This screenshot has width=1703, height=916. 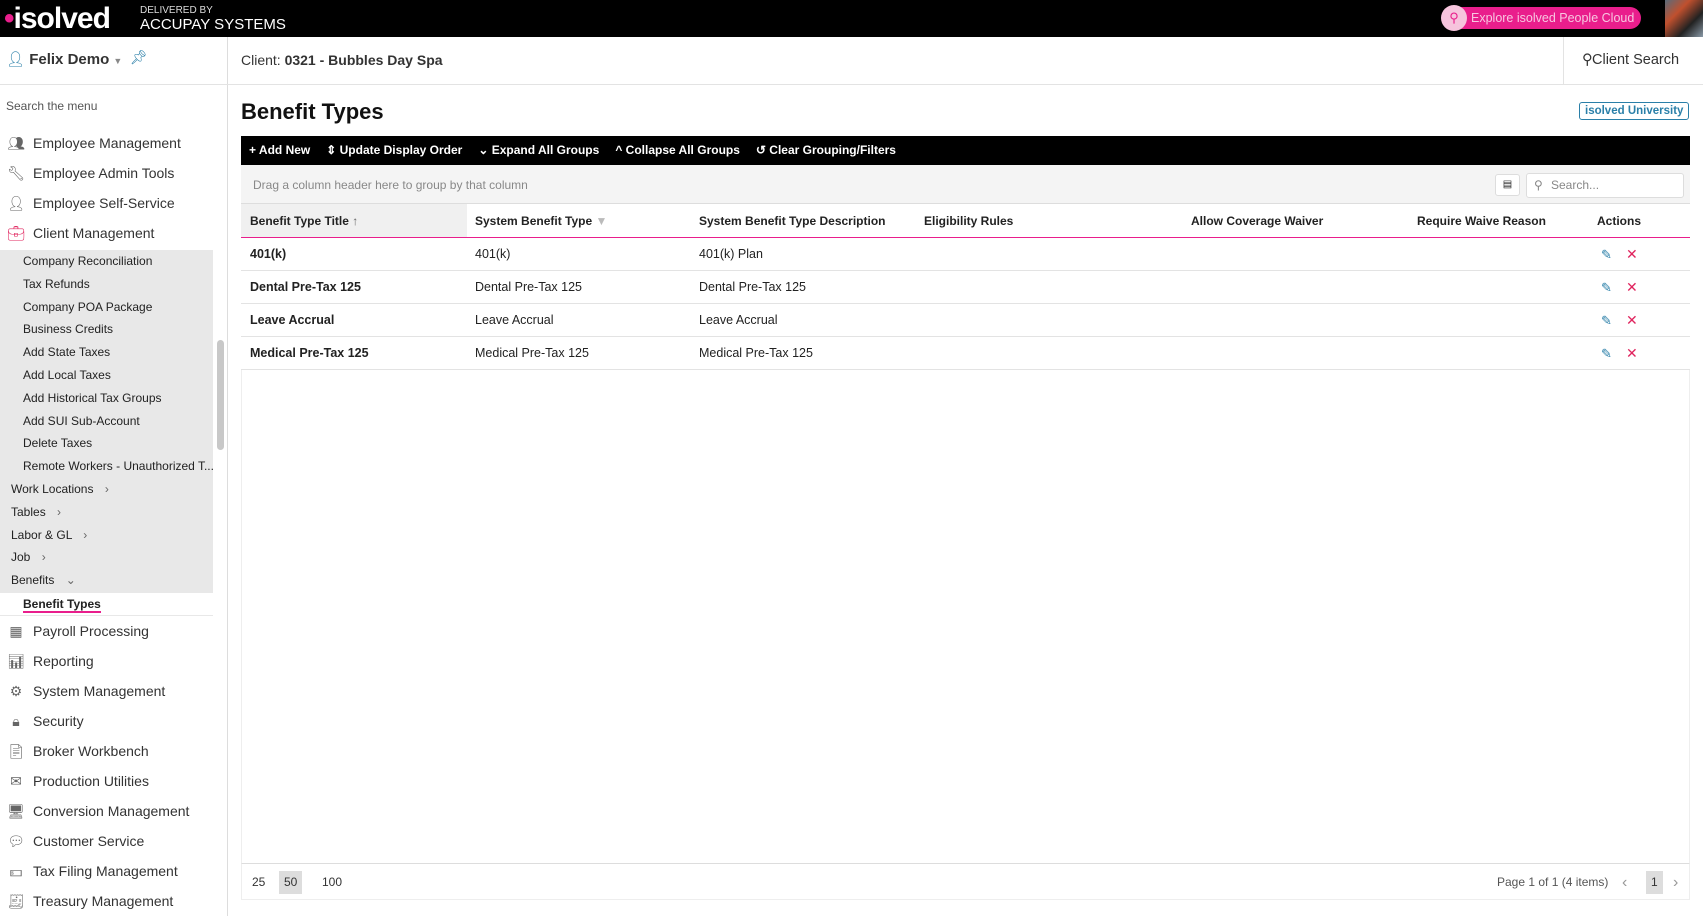 I want to click on page-info: Page 1 of 1 (4 items), so click(x=1553, y=882).